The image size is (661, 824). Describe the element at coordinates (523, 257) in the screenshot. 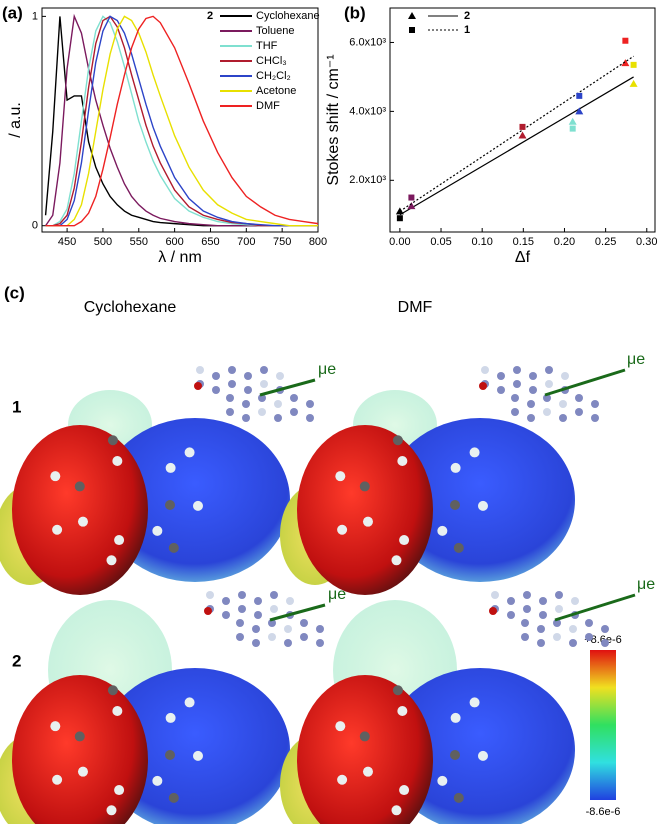

I see `x-axis-label: Δf` at that location.